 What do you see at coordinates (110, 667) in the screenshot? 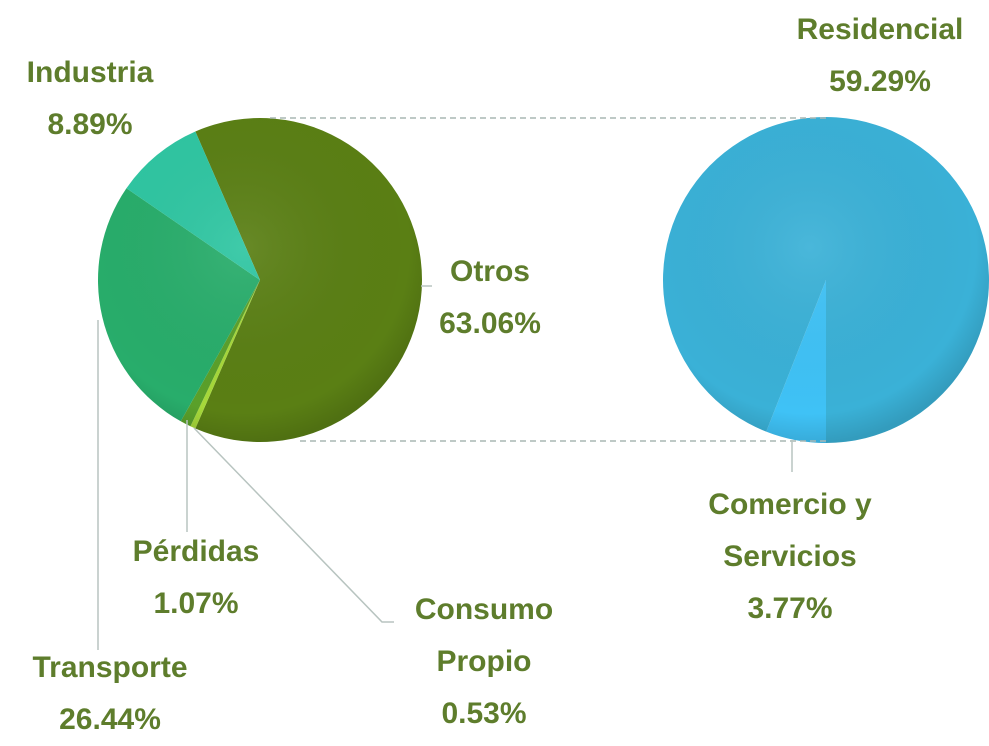
I see `label-name: Transporte` at bounding box center [110, 667].